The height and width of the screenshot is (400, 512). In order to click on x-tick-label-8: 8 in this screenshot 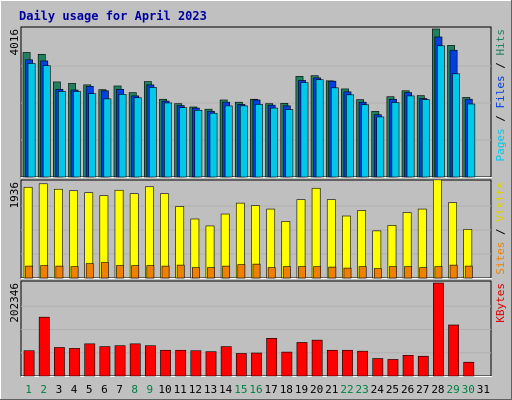, I will do `click(134, 389)`.